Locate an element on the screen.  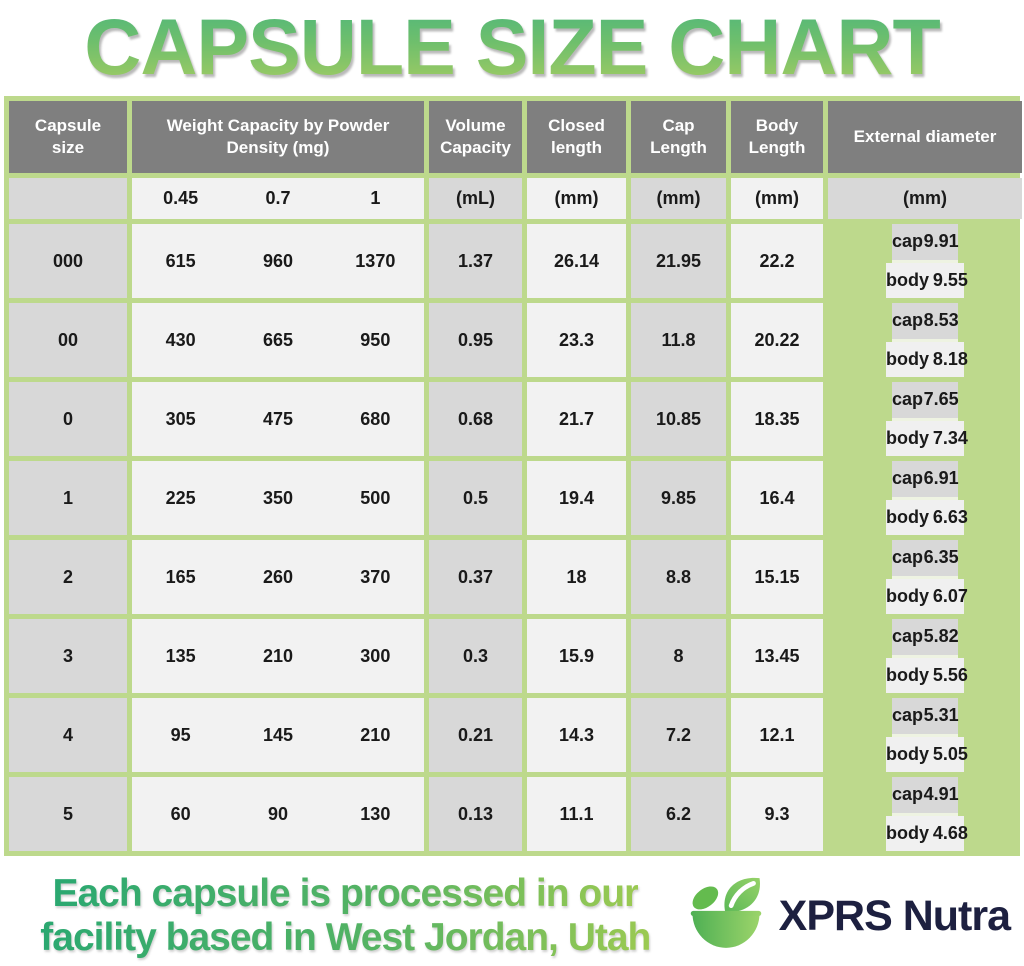
volume-capacity-cell: 1.37 is located at coordinates (475, 261).